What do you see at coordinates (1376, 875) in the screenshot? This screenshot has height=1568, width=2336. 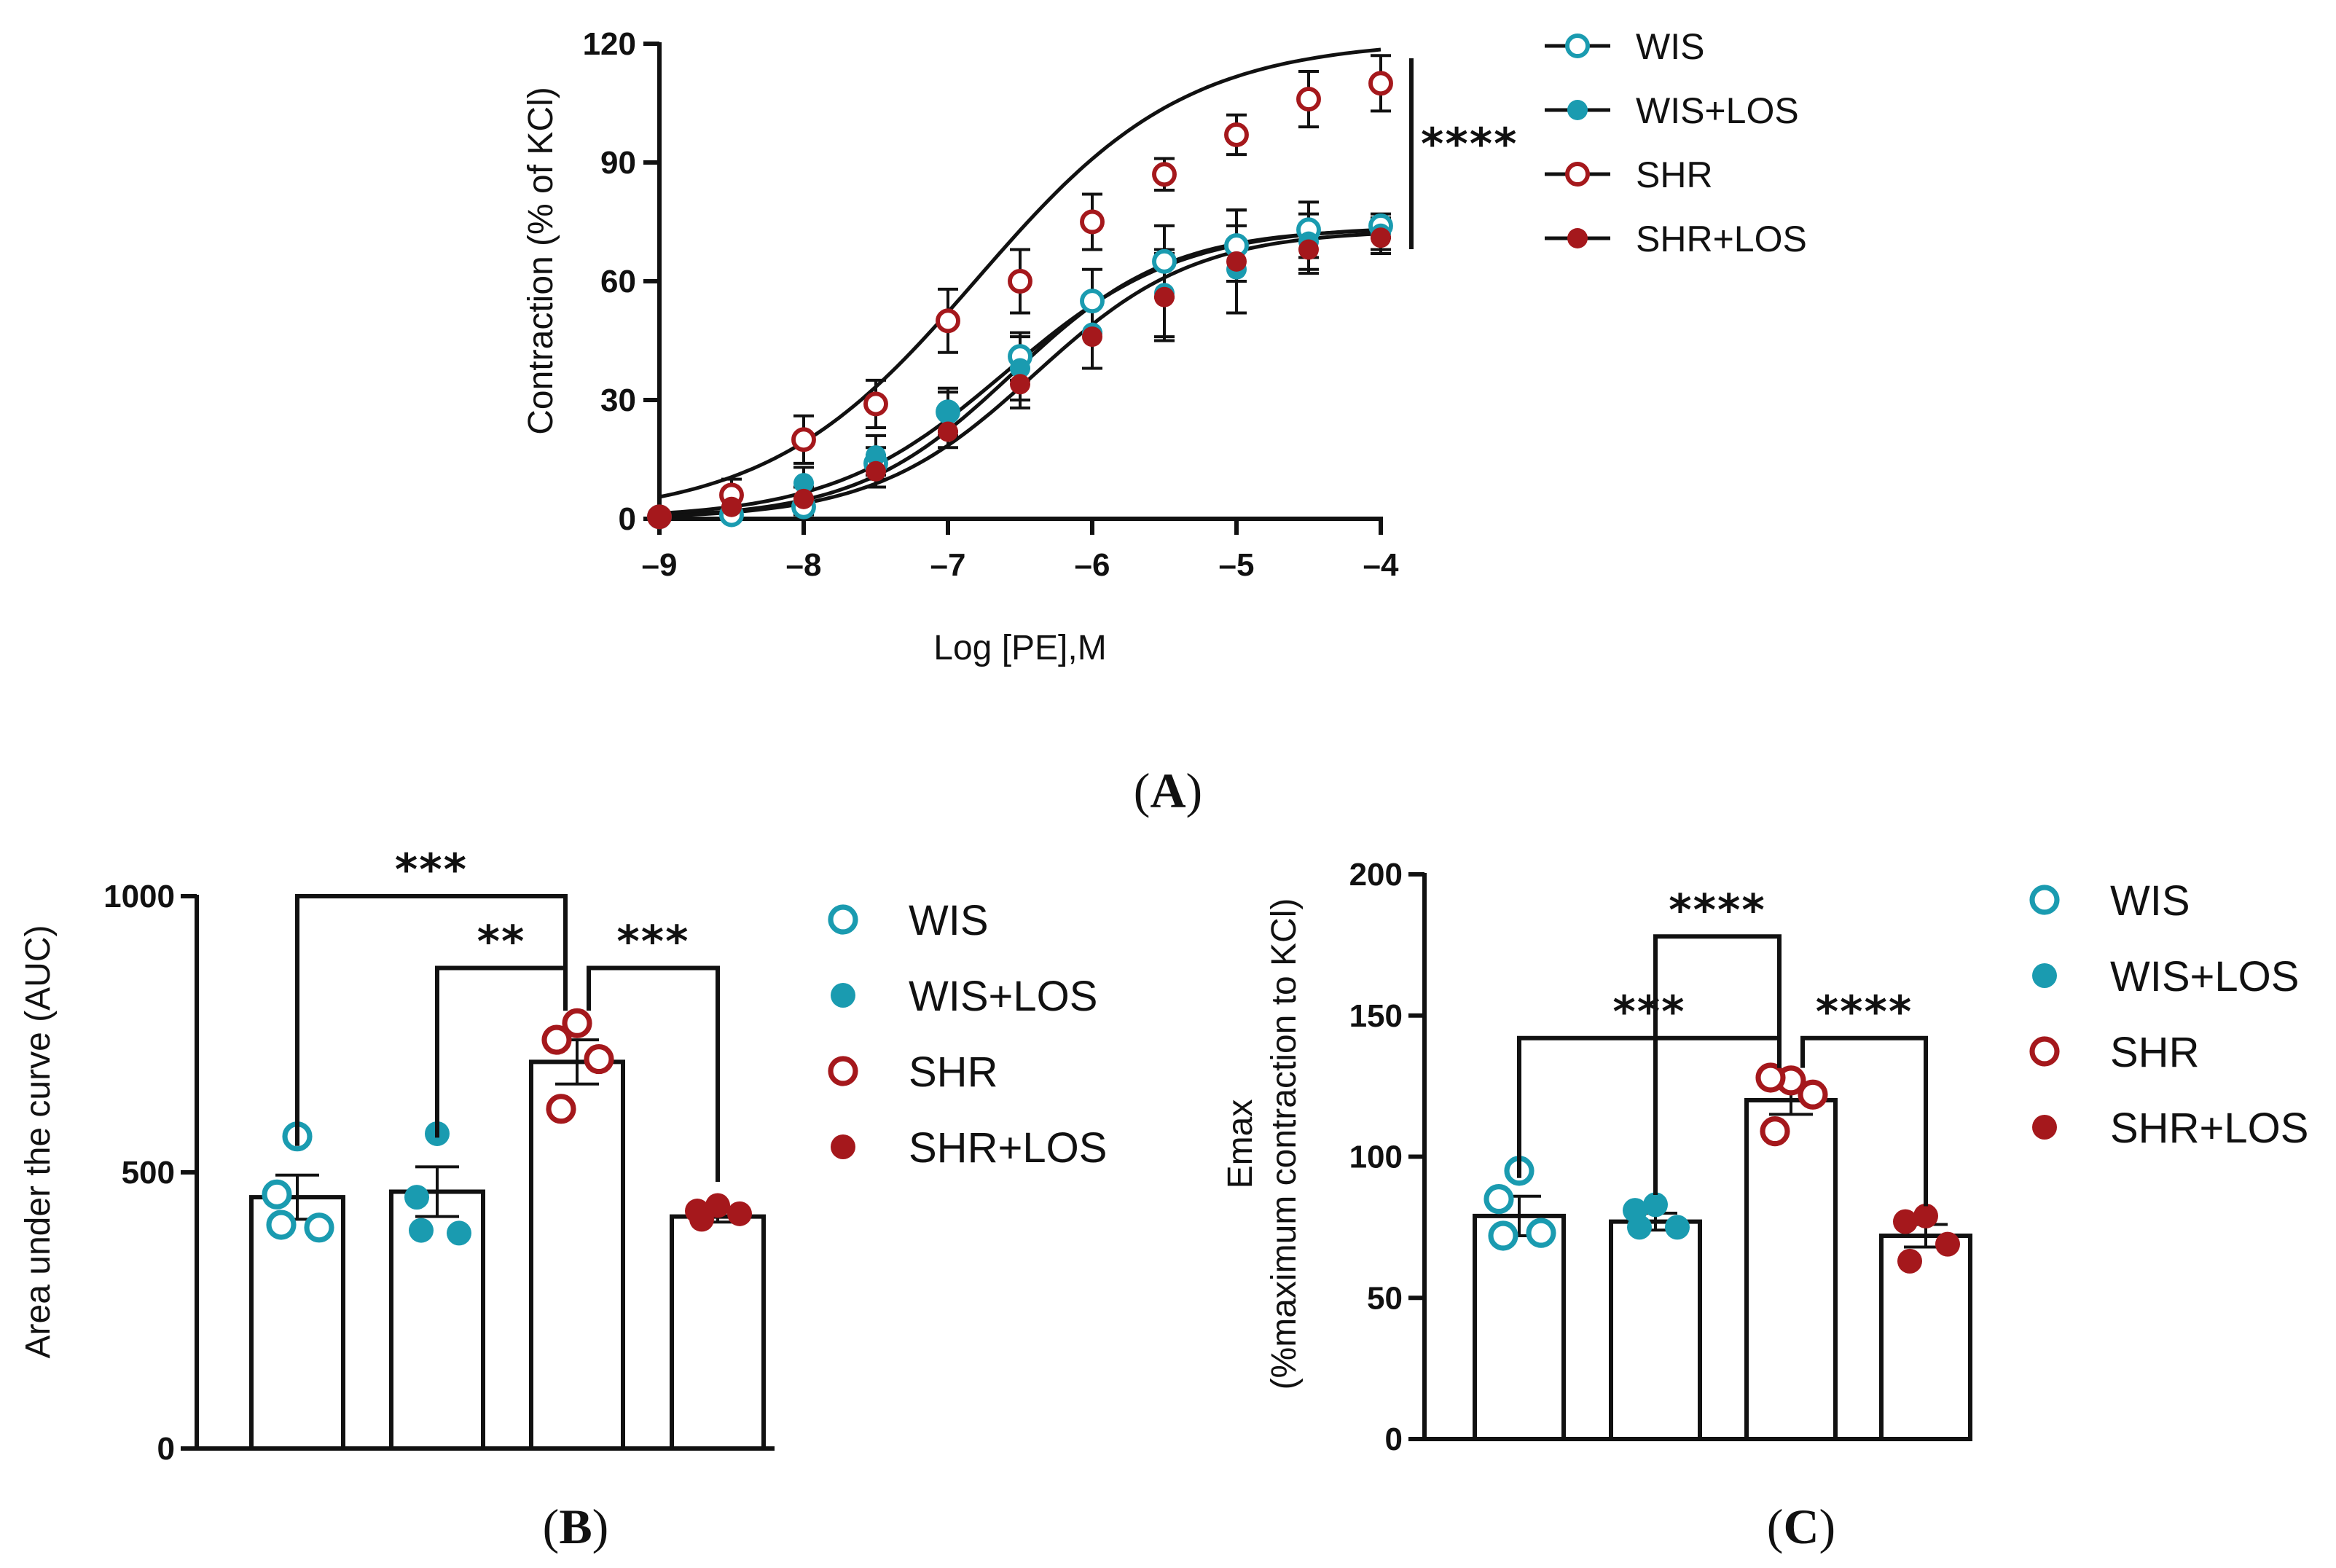 I see `panel-c-y-tick-label: 200` at bounding box center [1376, 875].